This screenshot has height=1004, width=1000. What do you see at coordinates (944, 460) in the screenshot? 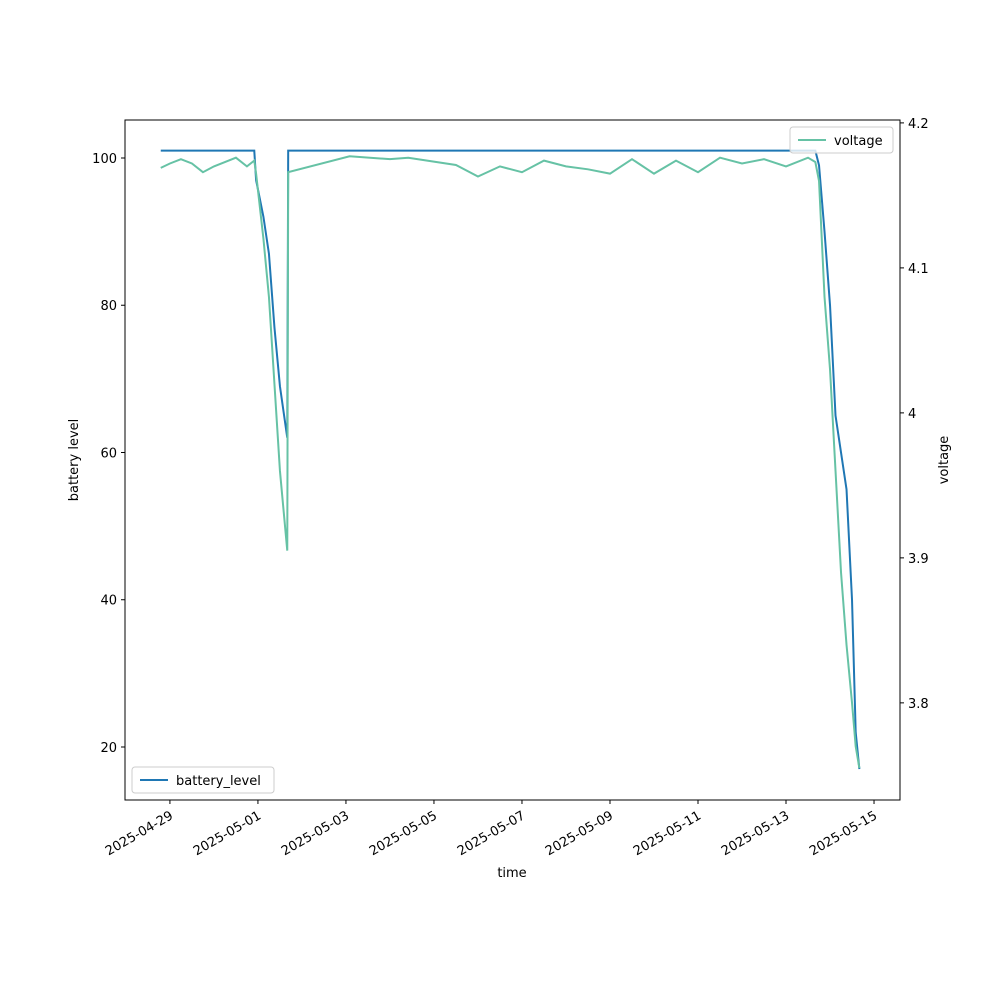
I see `y2-axis-label: voltage` at bounding box center [944, 460].